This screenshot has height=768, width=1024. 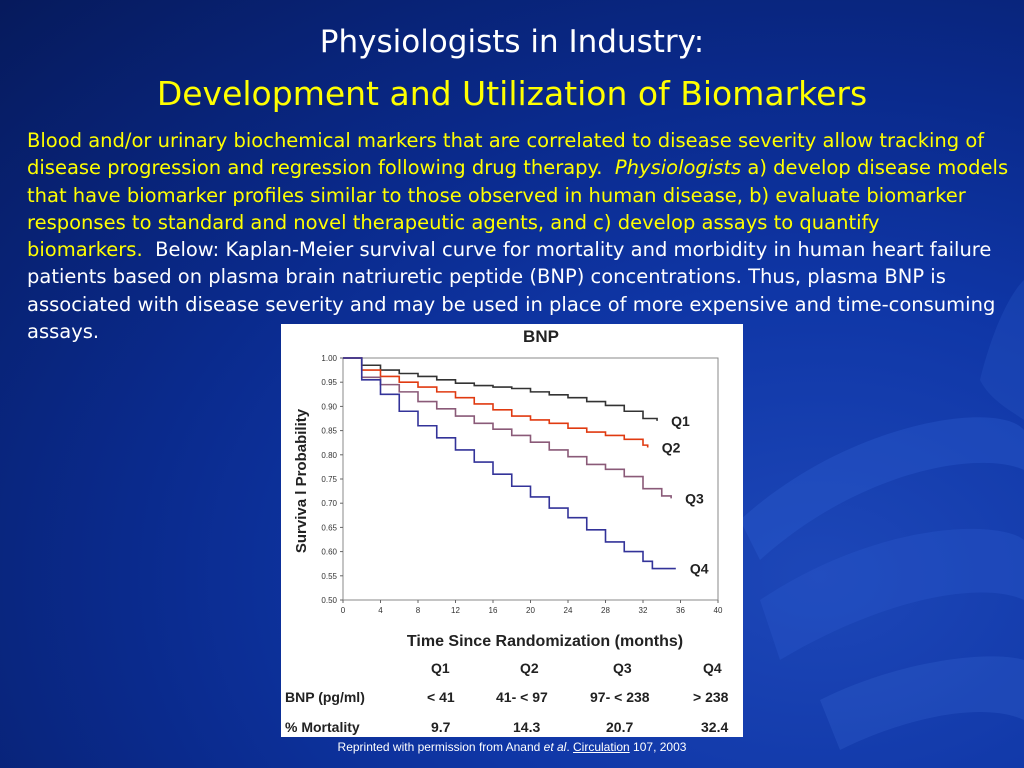 I want to click on table-row-bnp-q3: 97- < 238, so click(x=620, y=697).